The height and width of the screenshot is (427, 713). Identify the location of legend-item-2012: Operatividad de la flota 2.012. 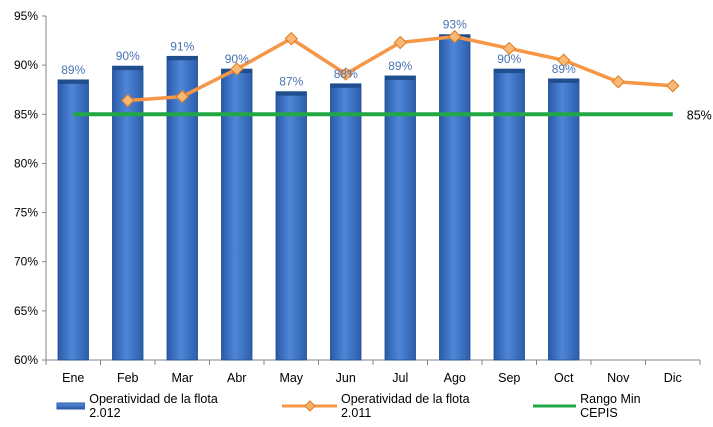
(152, 406).